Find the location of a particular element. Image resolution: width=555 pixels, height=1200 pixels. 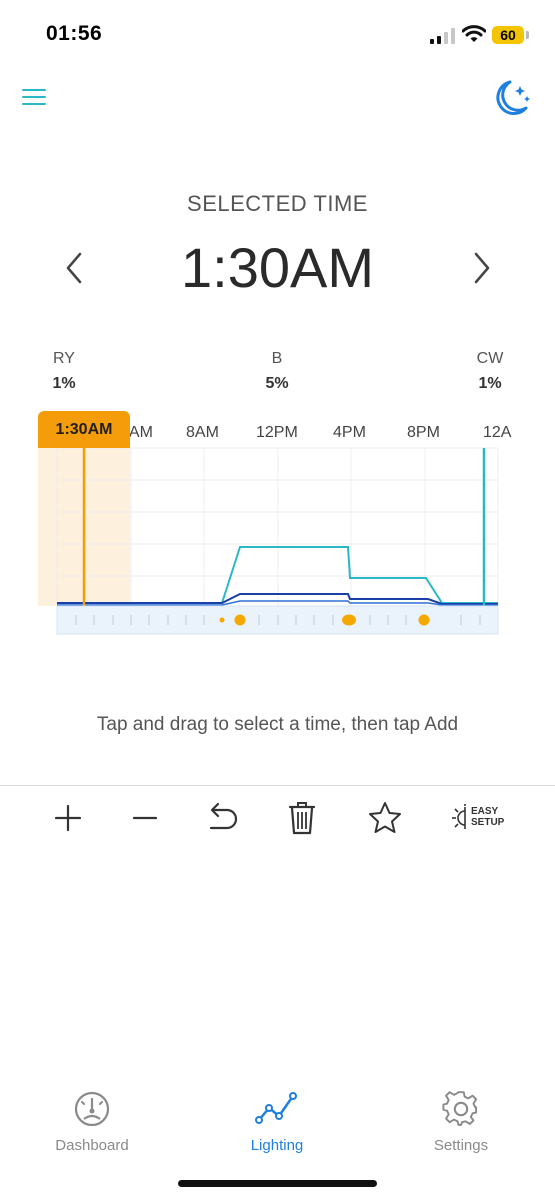

easy-setup-label: EASY SETUP is located at coordinates (488, 817).